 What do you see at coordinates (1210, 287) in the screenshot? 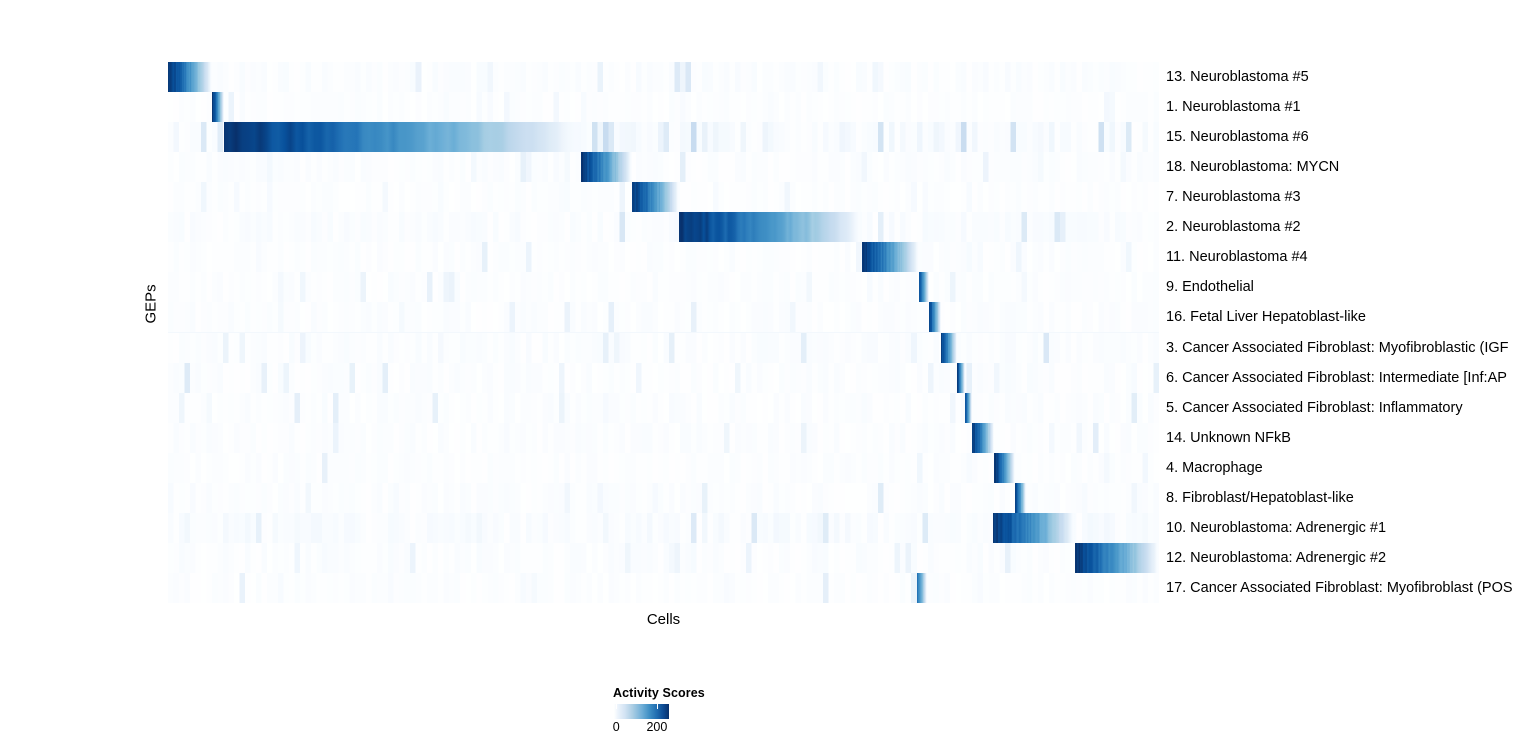
I see `row-label: 9. Endothelial` at bounding box center [1210, 287].